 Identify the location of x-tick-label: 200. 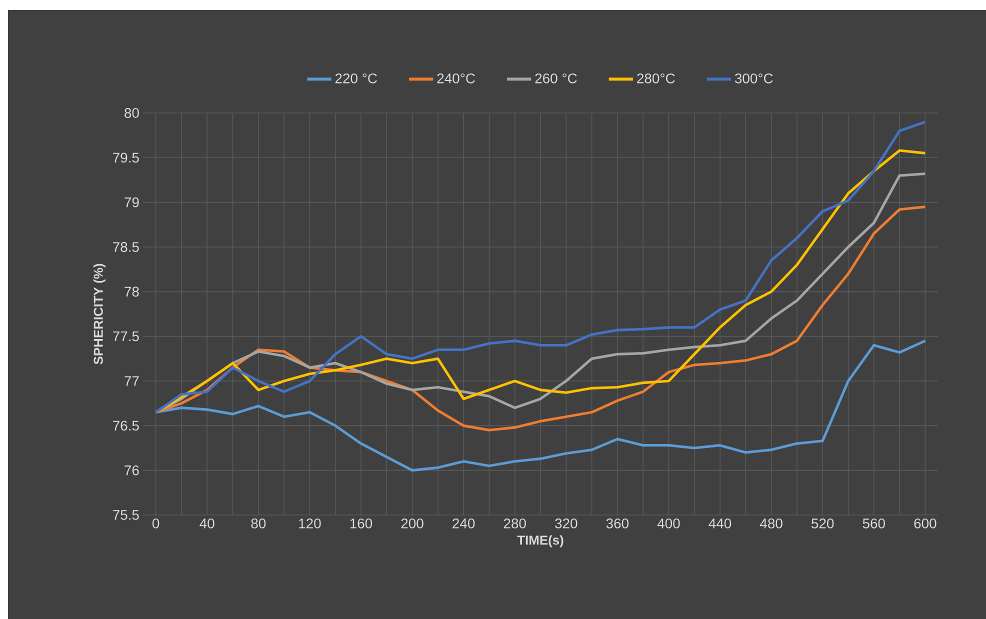
(412, 523).